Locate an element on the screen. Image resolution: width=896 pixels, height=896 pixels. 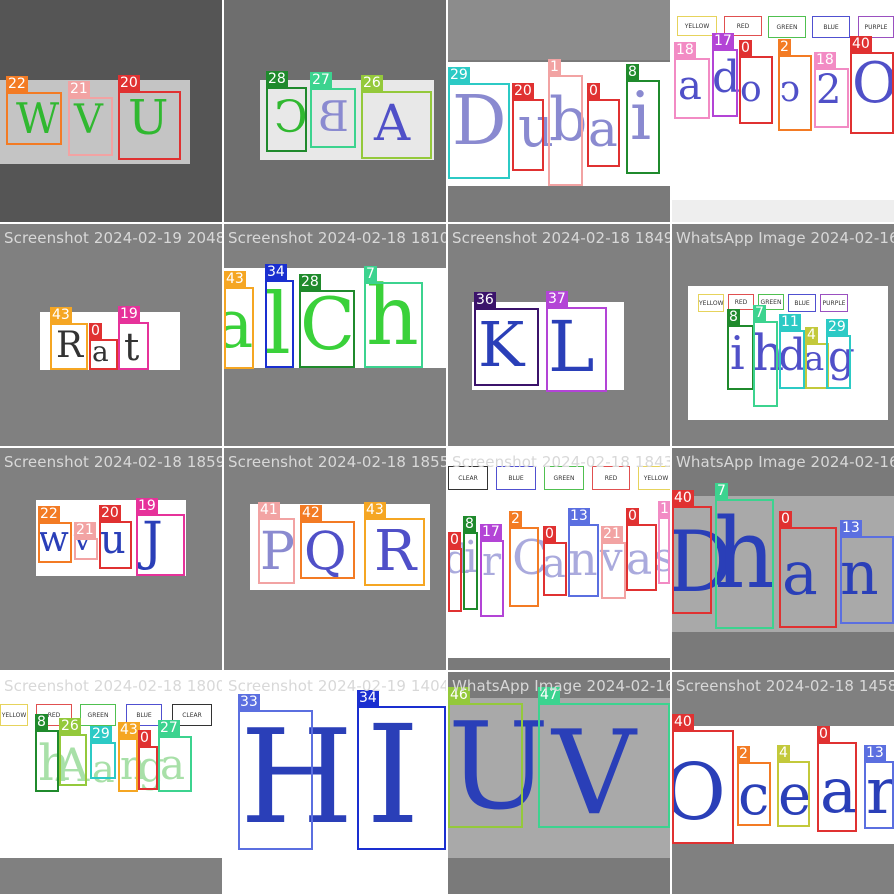
tile-filename-title: WhatsApp Image 2024-02-16 at 14.40.48 P is located at coordinates (561, 686).